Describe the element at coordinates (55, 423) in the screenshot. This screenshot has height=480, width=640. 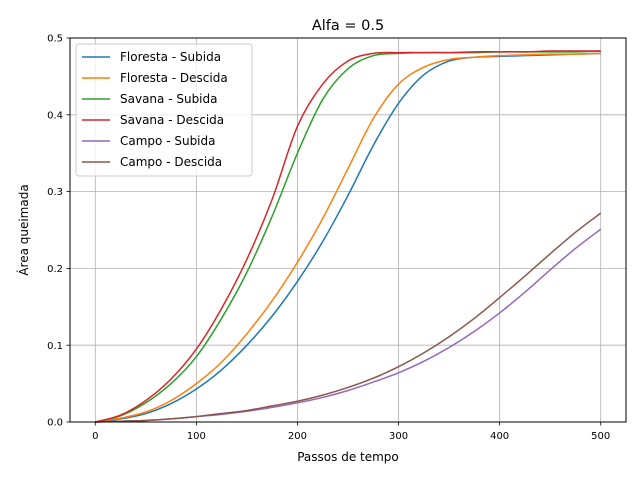
I see `y-tick-label: 0.0` at that location.